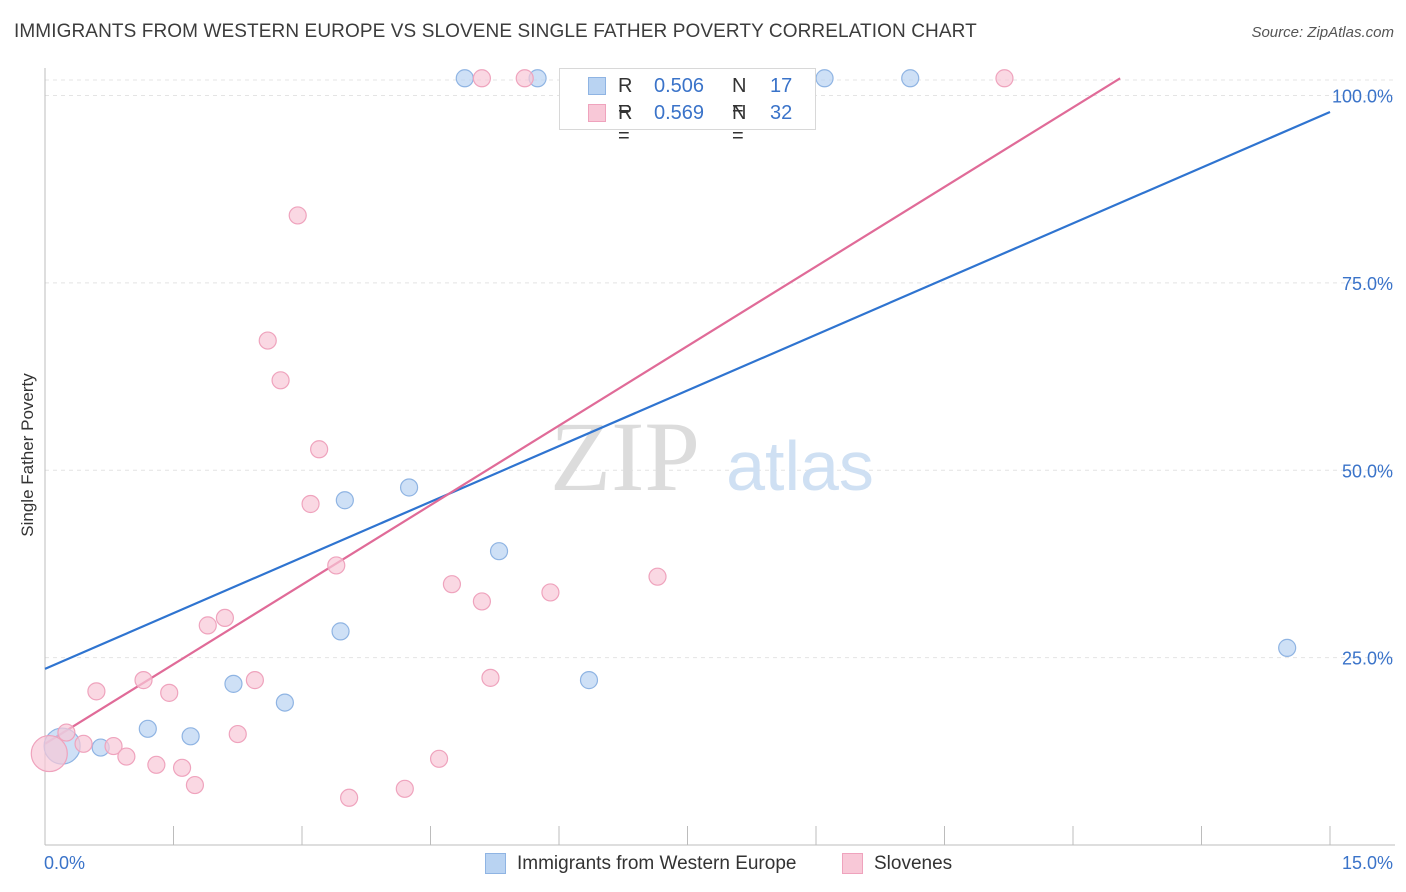  Describe the element at coordinates (913, 863) in the screenshot. I see `legend-label: Slovenes` at that location.